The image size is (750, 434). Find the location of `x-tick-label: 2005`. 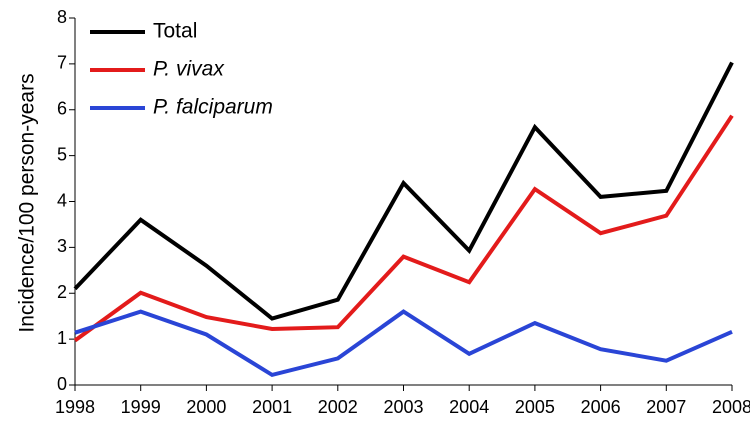

x-tick-label: 2005 is located at coordinates (535, 407).